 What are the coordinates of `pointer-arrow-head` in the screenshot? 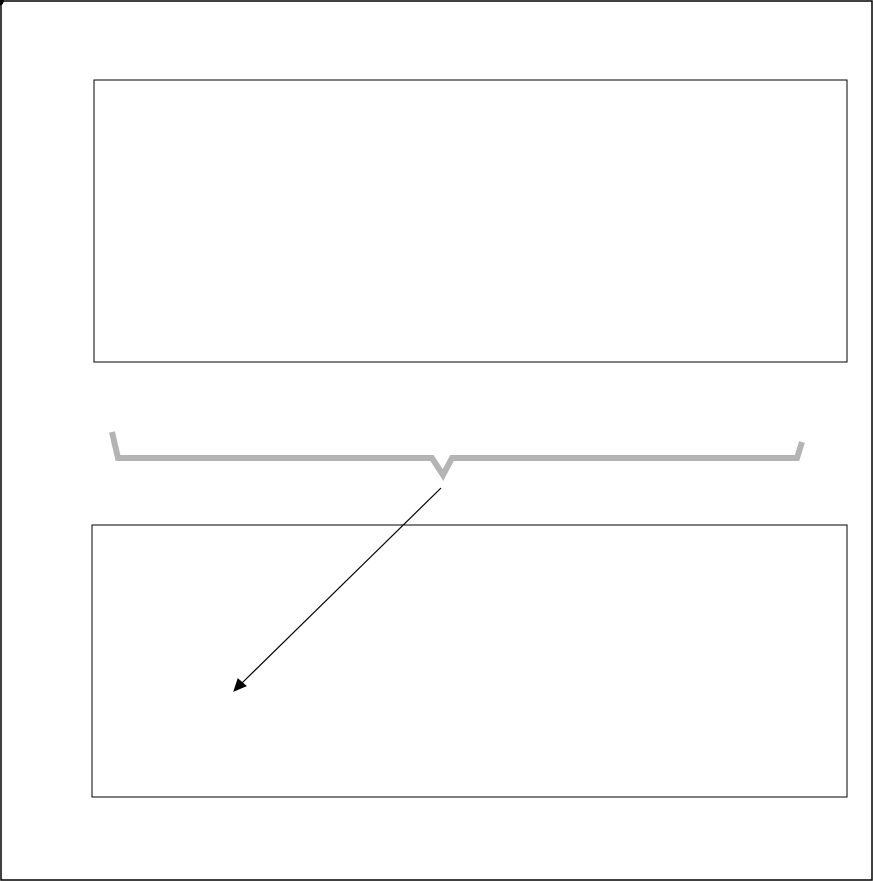 It's located at (240, 685).